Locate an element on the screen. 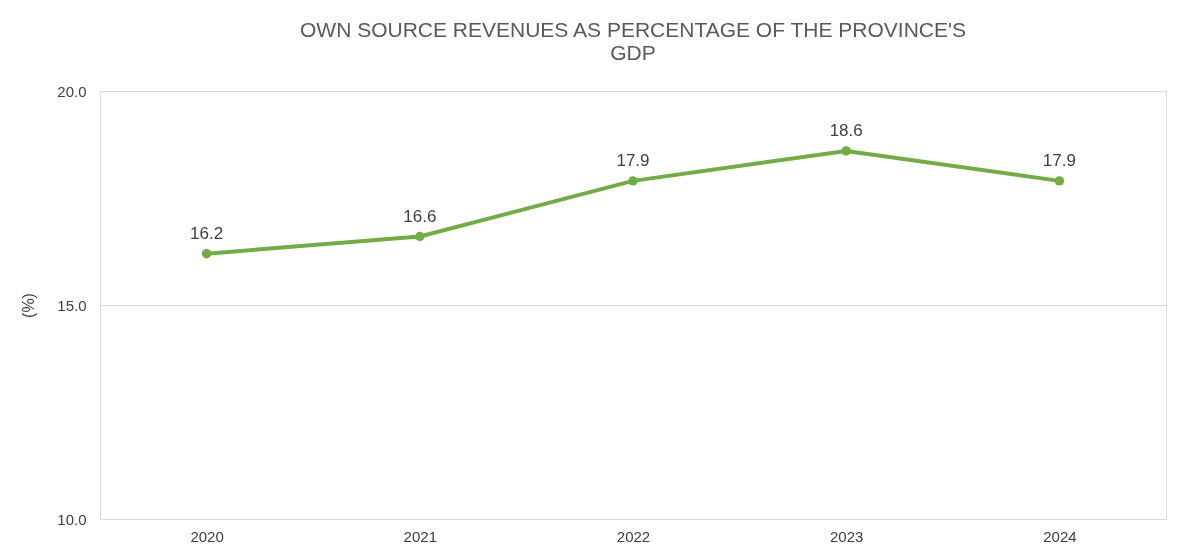 The image size is (1196, 554). x-tick-label: 2022 is located at coordinates (633, 536).